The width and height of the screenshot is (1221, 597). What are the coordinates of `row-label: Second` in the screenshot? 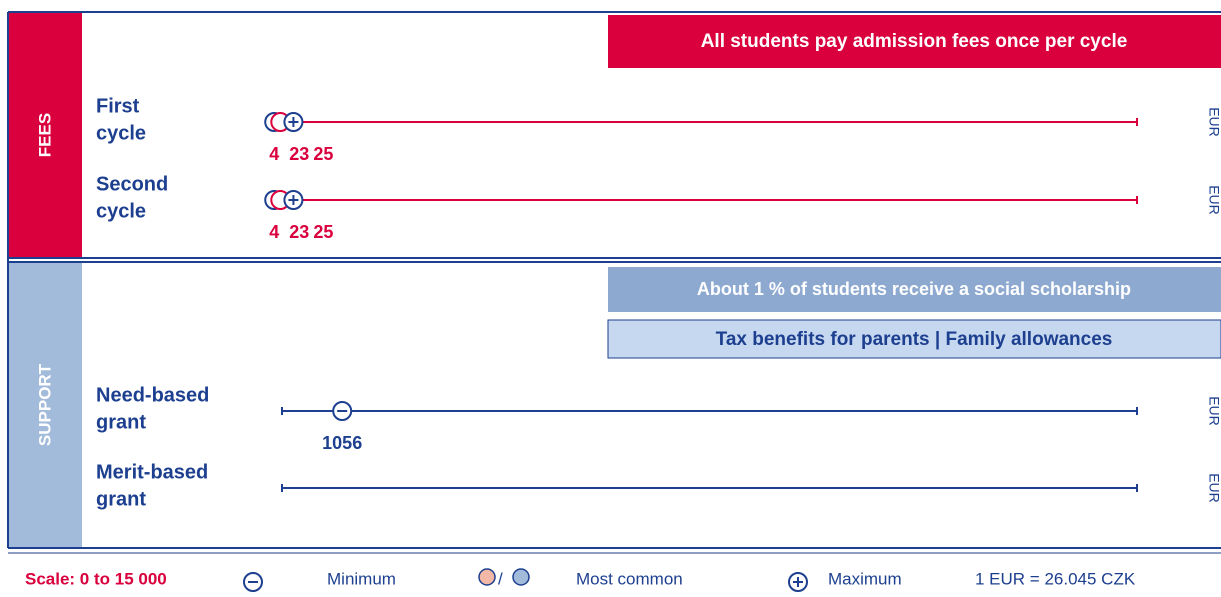 It's located at (132, 184).